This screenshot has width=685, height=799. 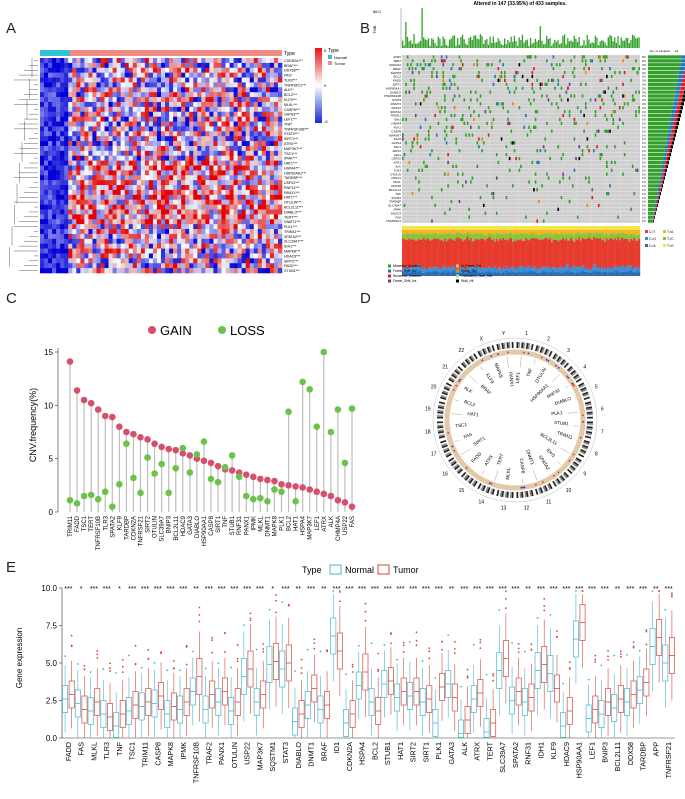 What do you see at coordinates (683, 56) in the screenshot?
I see `side-bar-segment` at bounding box center [683, 56].